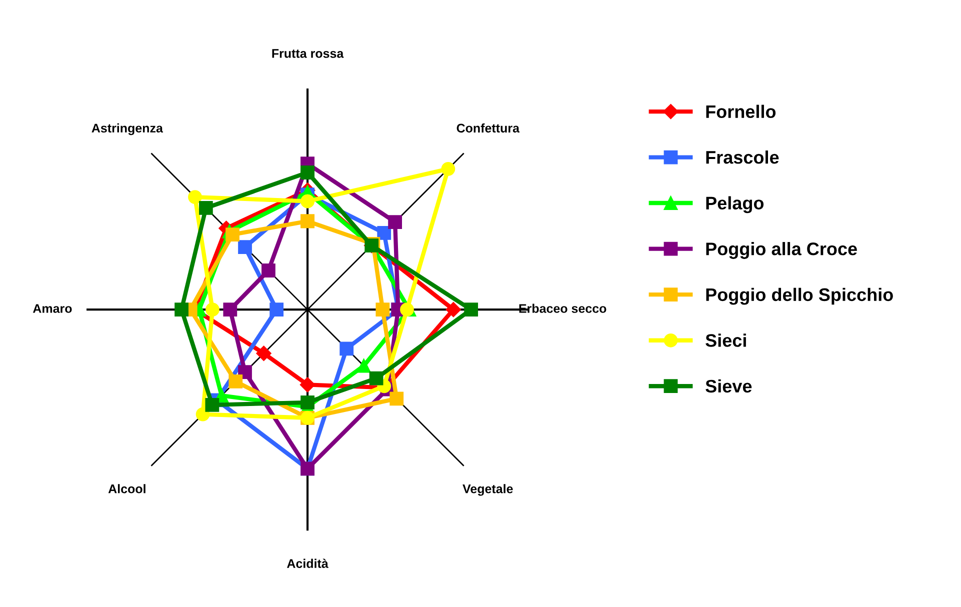 This screenshot has width=961, height=607. Describe the element at coordinates (307, 563) in the screenshot. I see `spoke-label: Acidità` at that location.